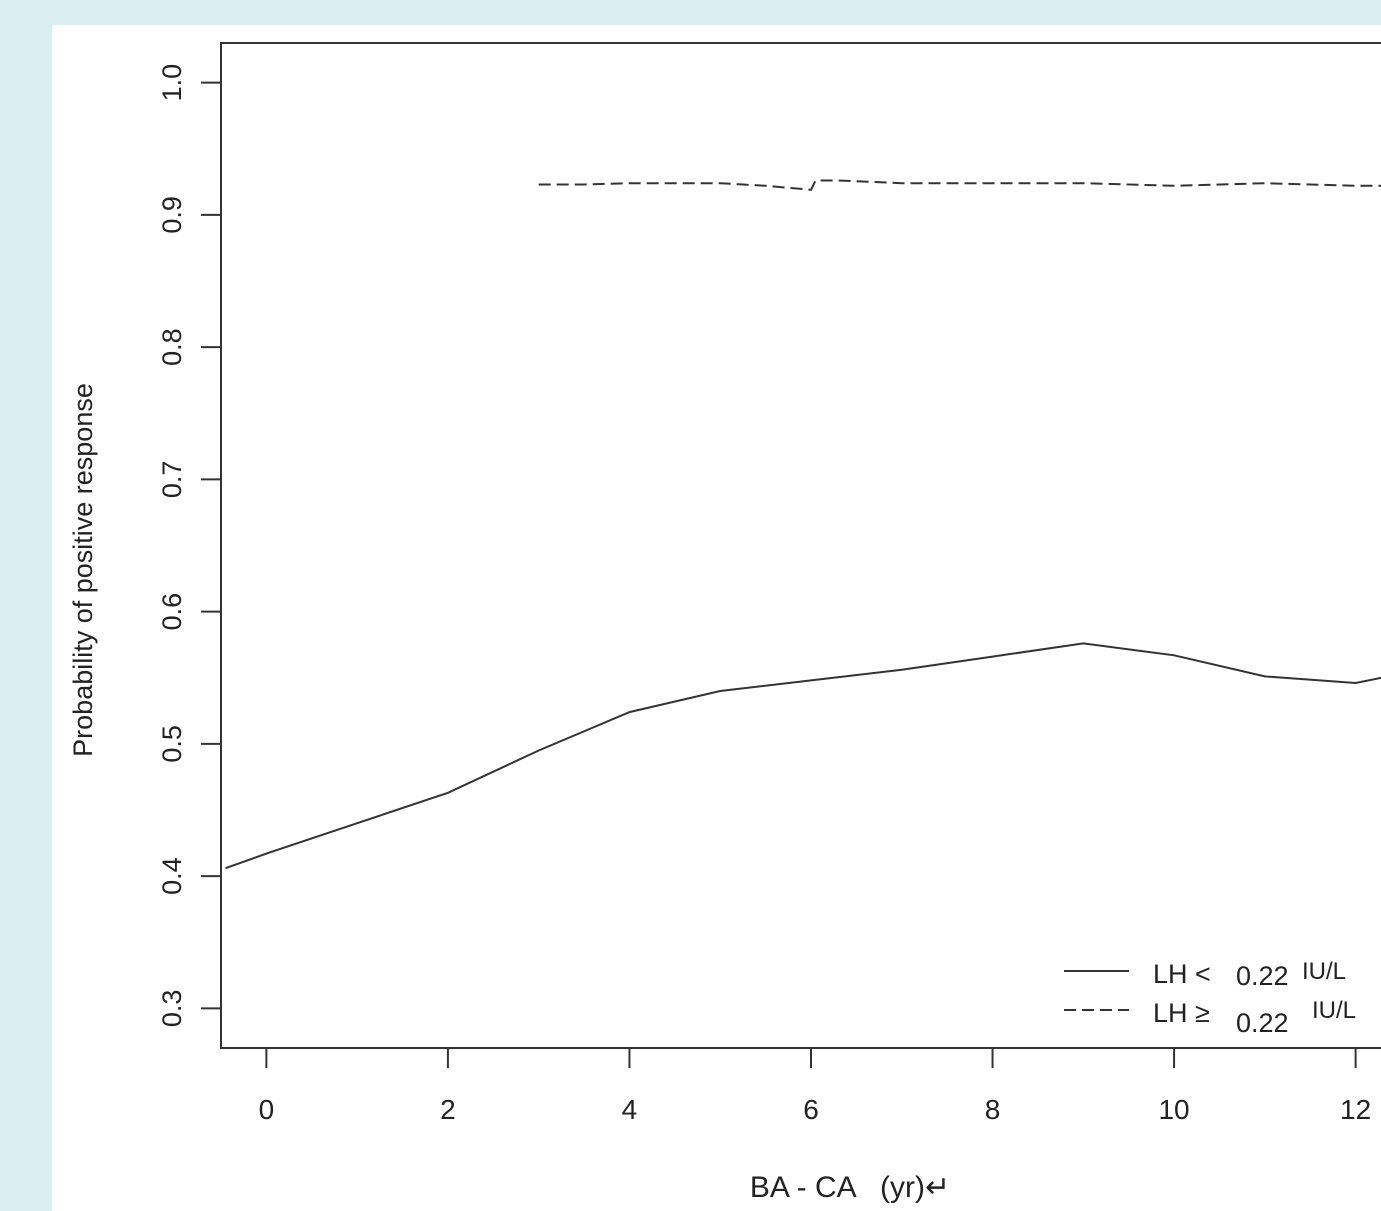 Image resolution: width=1381 pixels, height=1211 pixels. Describe the element at coordinates (189, 545) in the screenshot. I see `y-axis: 0.3 0.4 0.5 0.6 0.7 0.8 0.9 1.0` at that location.